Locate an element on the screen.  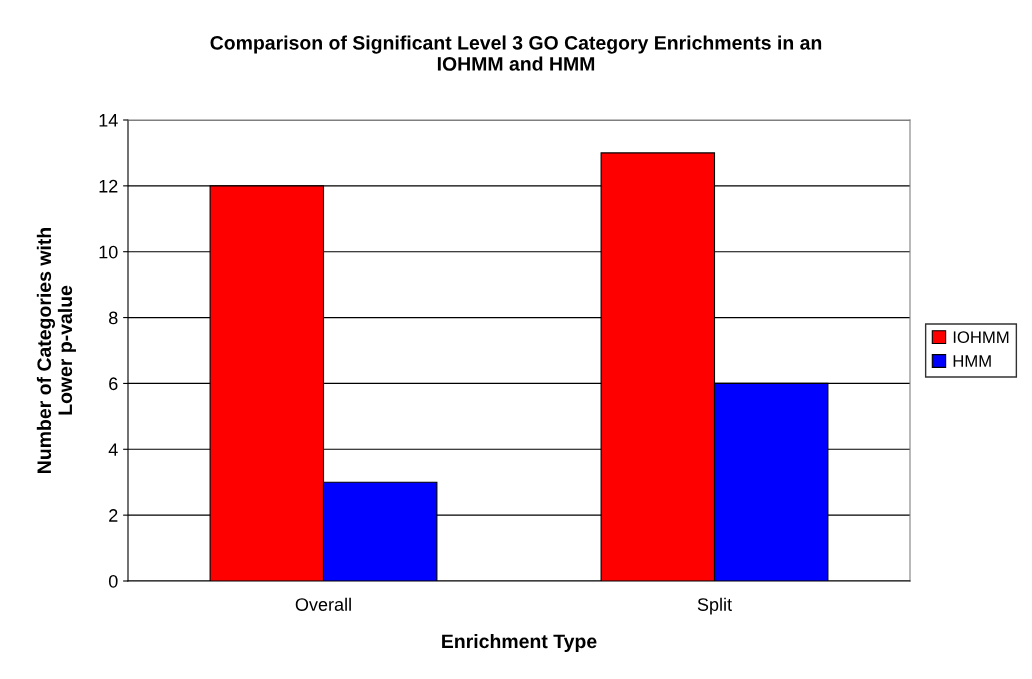
y-tick-label: 0 is located at coordinates (113, 581).